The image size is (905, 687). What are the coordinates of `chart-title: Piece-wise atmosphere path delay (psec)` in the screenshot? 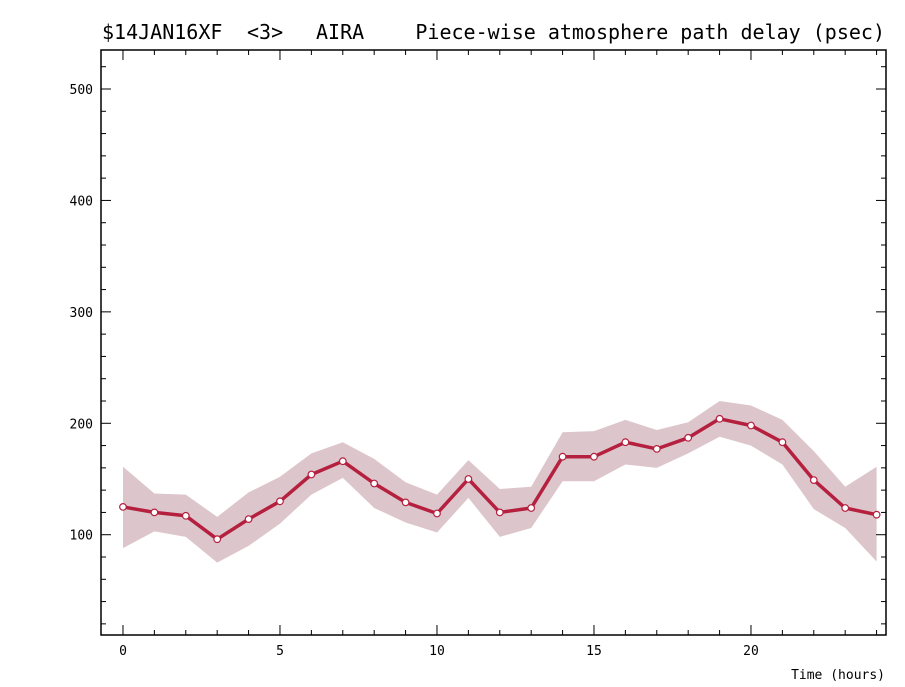 It's located at (650, 32).